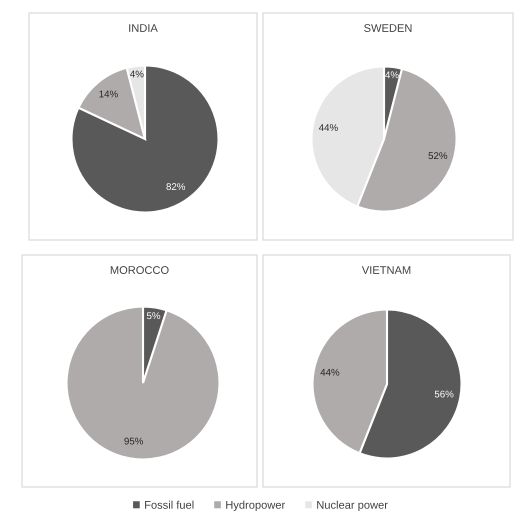  What do you see at coordinates (352, 505) in the screenshot?
I see `legend-label: Nuclear power` at bounding box center [352, 505].